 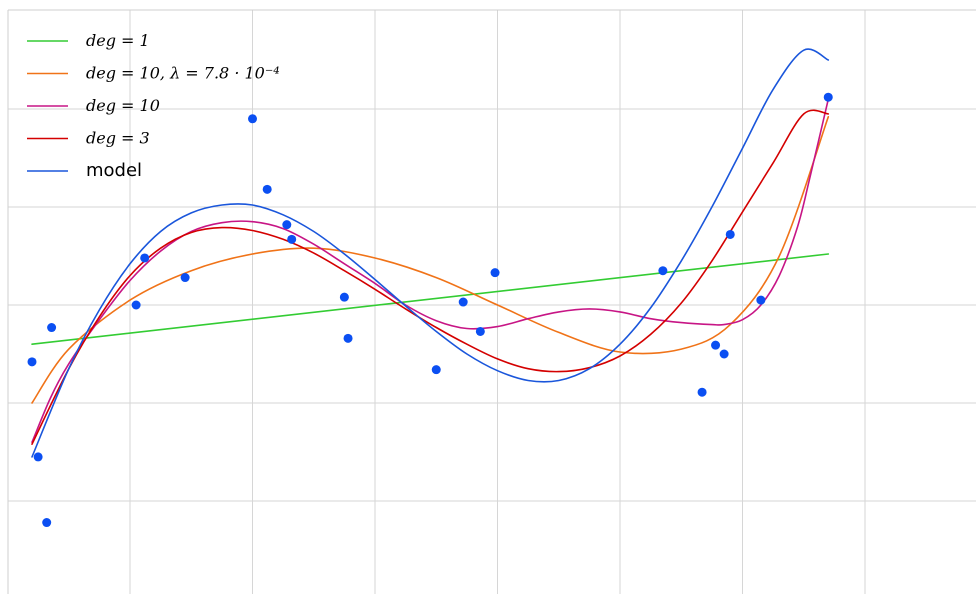 What do you see at coordinates (118, 40) in the screenshot?
I see `legend-label-deg-1: deg = 1` at bounding box center [118, 40].